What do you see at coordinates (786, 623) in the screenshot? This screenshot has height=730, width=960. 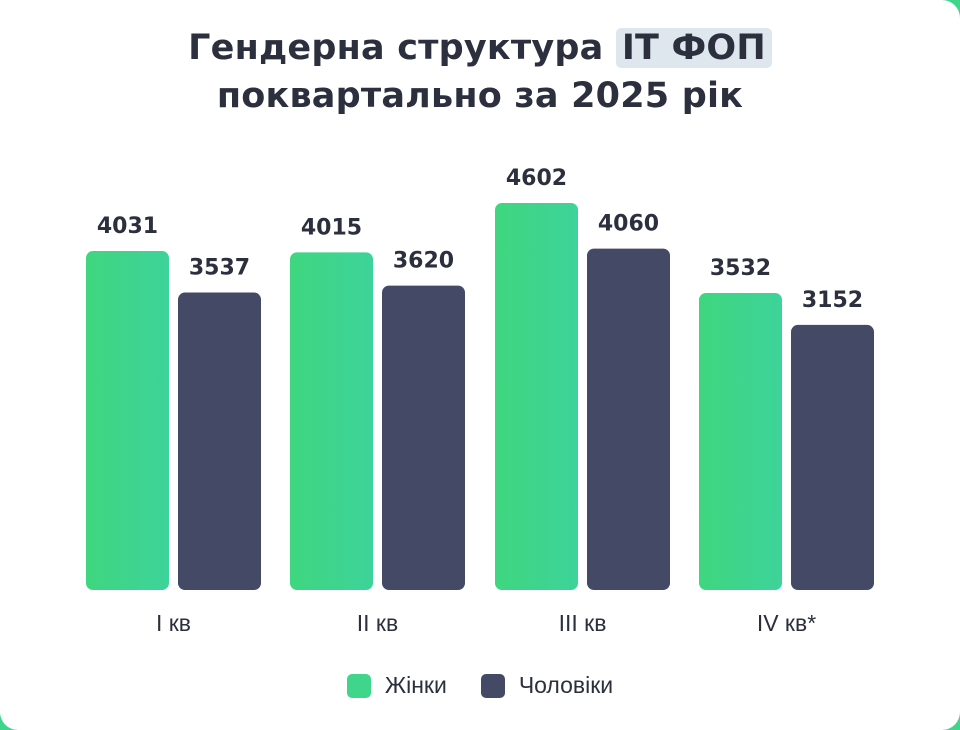 I see `category-label-q4: IV кв*` at bounding box center [786, 623].